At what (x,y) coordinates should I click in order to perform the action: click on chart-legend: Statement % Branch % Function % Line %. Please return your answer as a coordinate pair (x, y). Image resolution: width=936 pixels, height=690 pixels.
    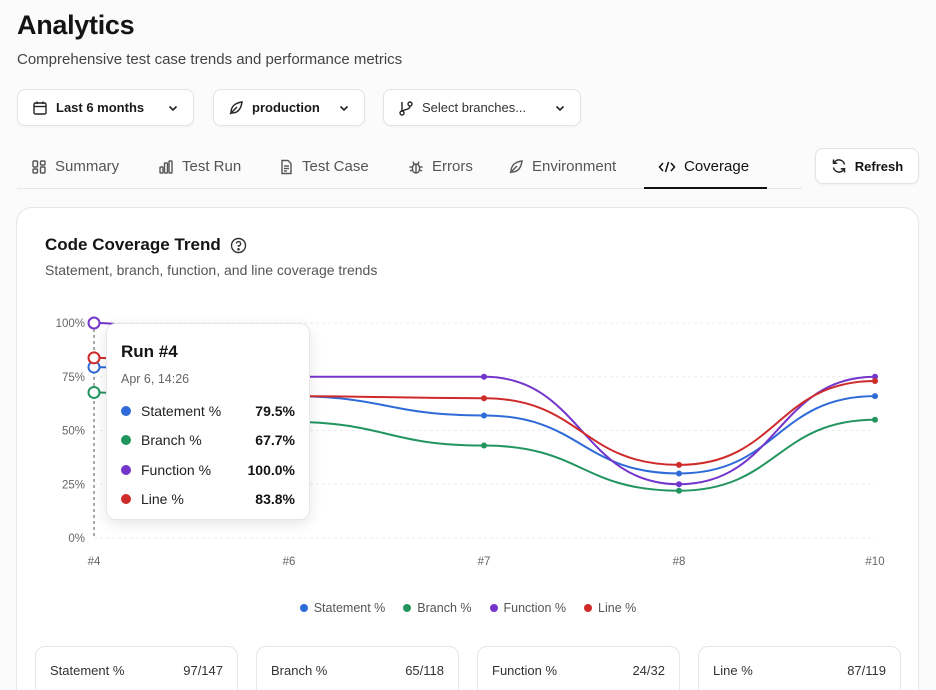
    Looking at the image, I should click on (468, 608).